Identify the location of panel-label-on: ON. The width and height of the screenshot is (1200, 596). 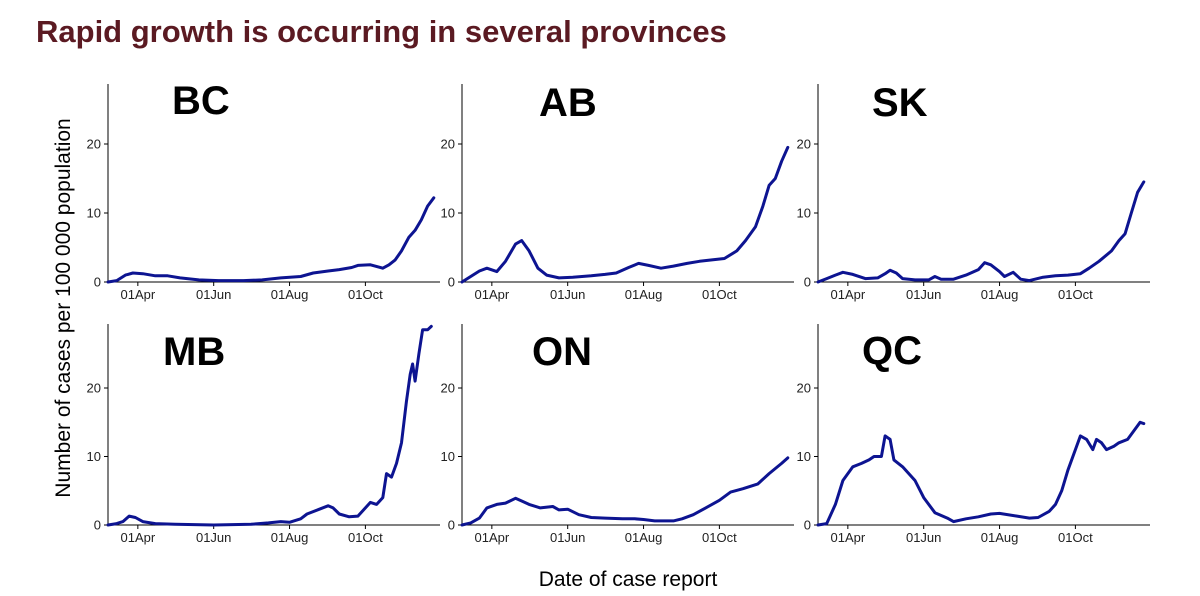
(562, 352).